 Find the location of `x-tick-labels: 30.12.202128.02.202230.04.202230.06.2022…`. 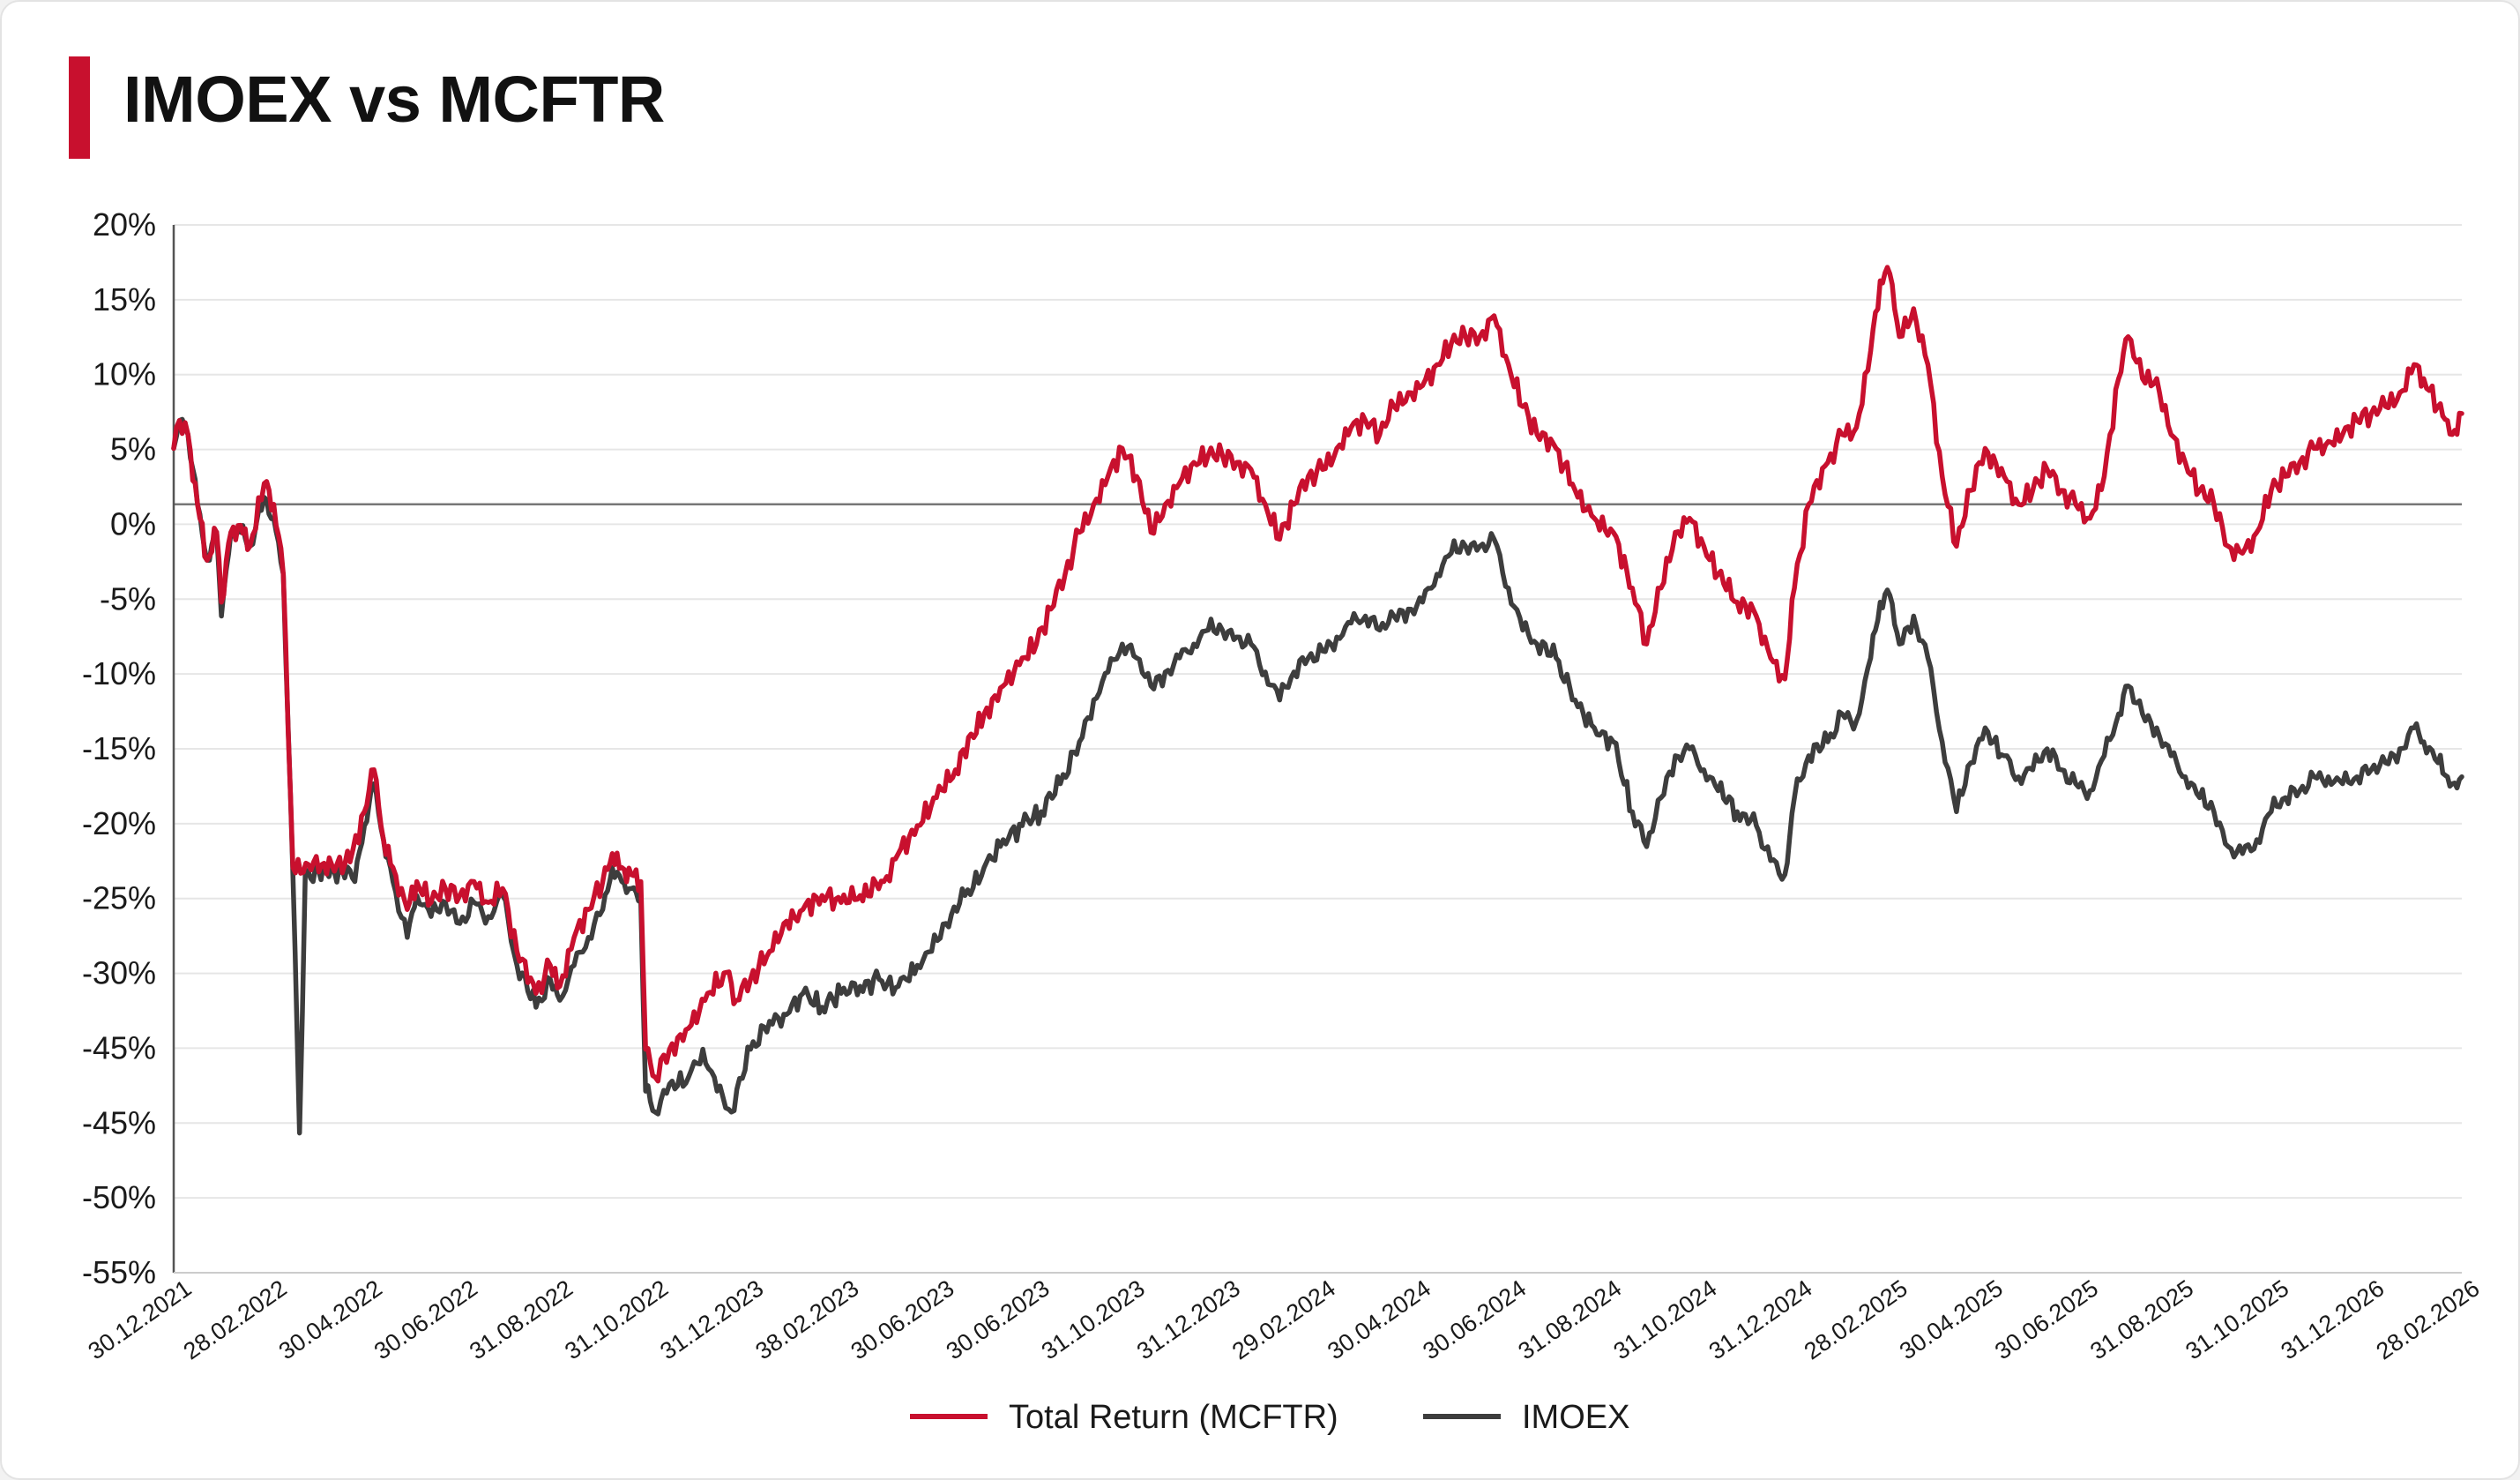

x-tick-labels: 30.12.202128.02.202230.04.202230.06.2022… is located at coordinates (1284, 1319).